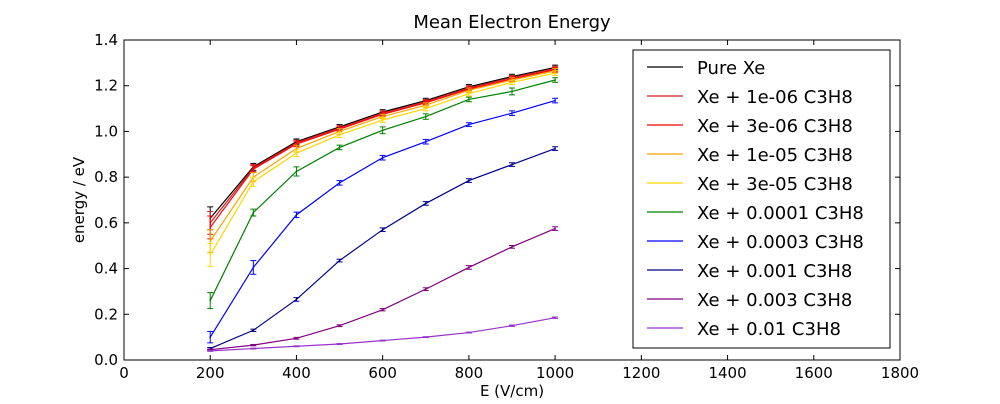 This screenshot has height=404, width=1000. What do you see at coordinates (210, 373) in the screenshot?
I see `x-tick-label: 200` at bounding box center [210, 373].